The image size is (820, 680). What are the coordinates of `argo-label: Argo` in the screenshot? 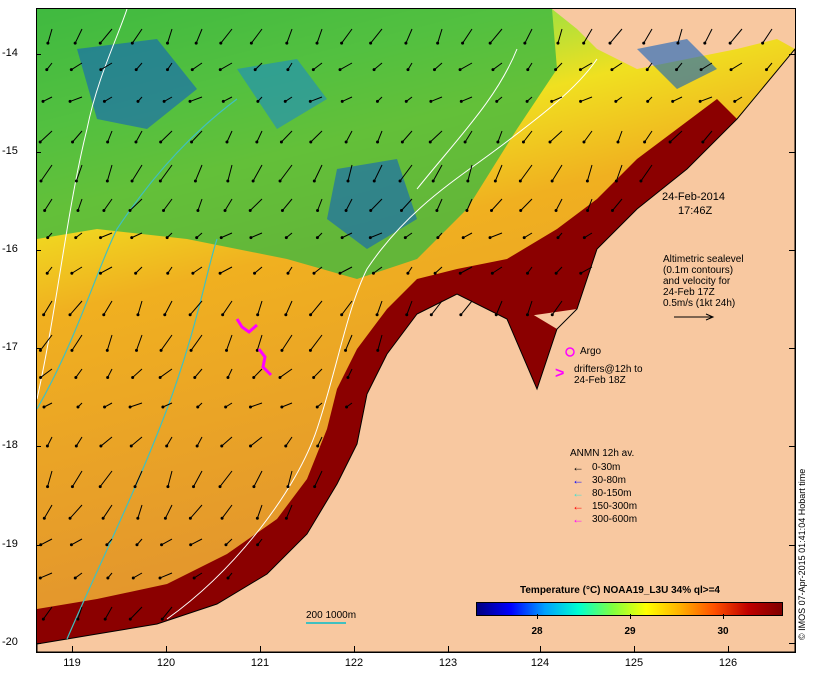 It's located at (591, 351).